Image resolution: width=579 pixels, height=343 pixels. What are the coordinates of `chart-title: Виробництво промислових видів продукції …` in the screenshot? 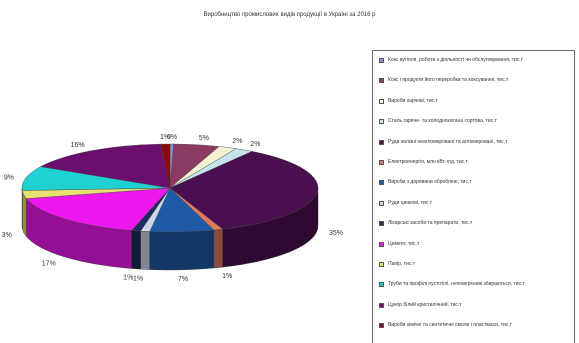 It's located at (289, 15).